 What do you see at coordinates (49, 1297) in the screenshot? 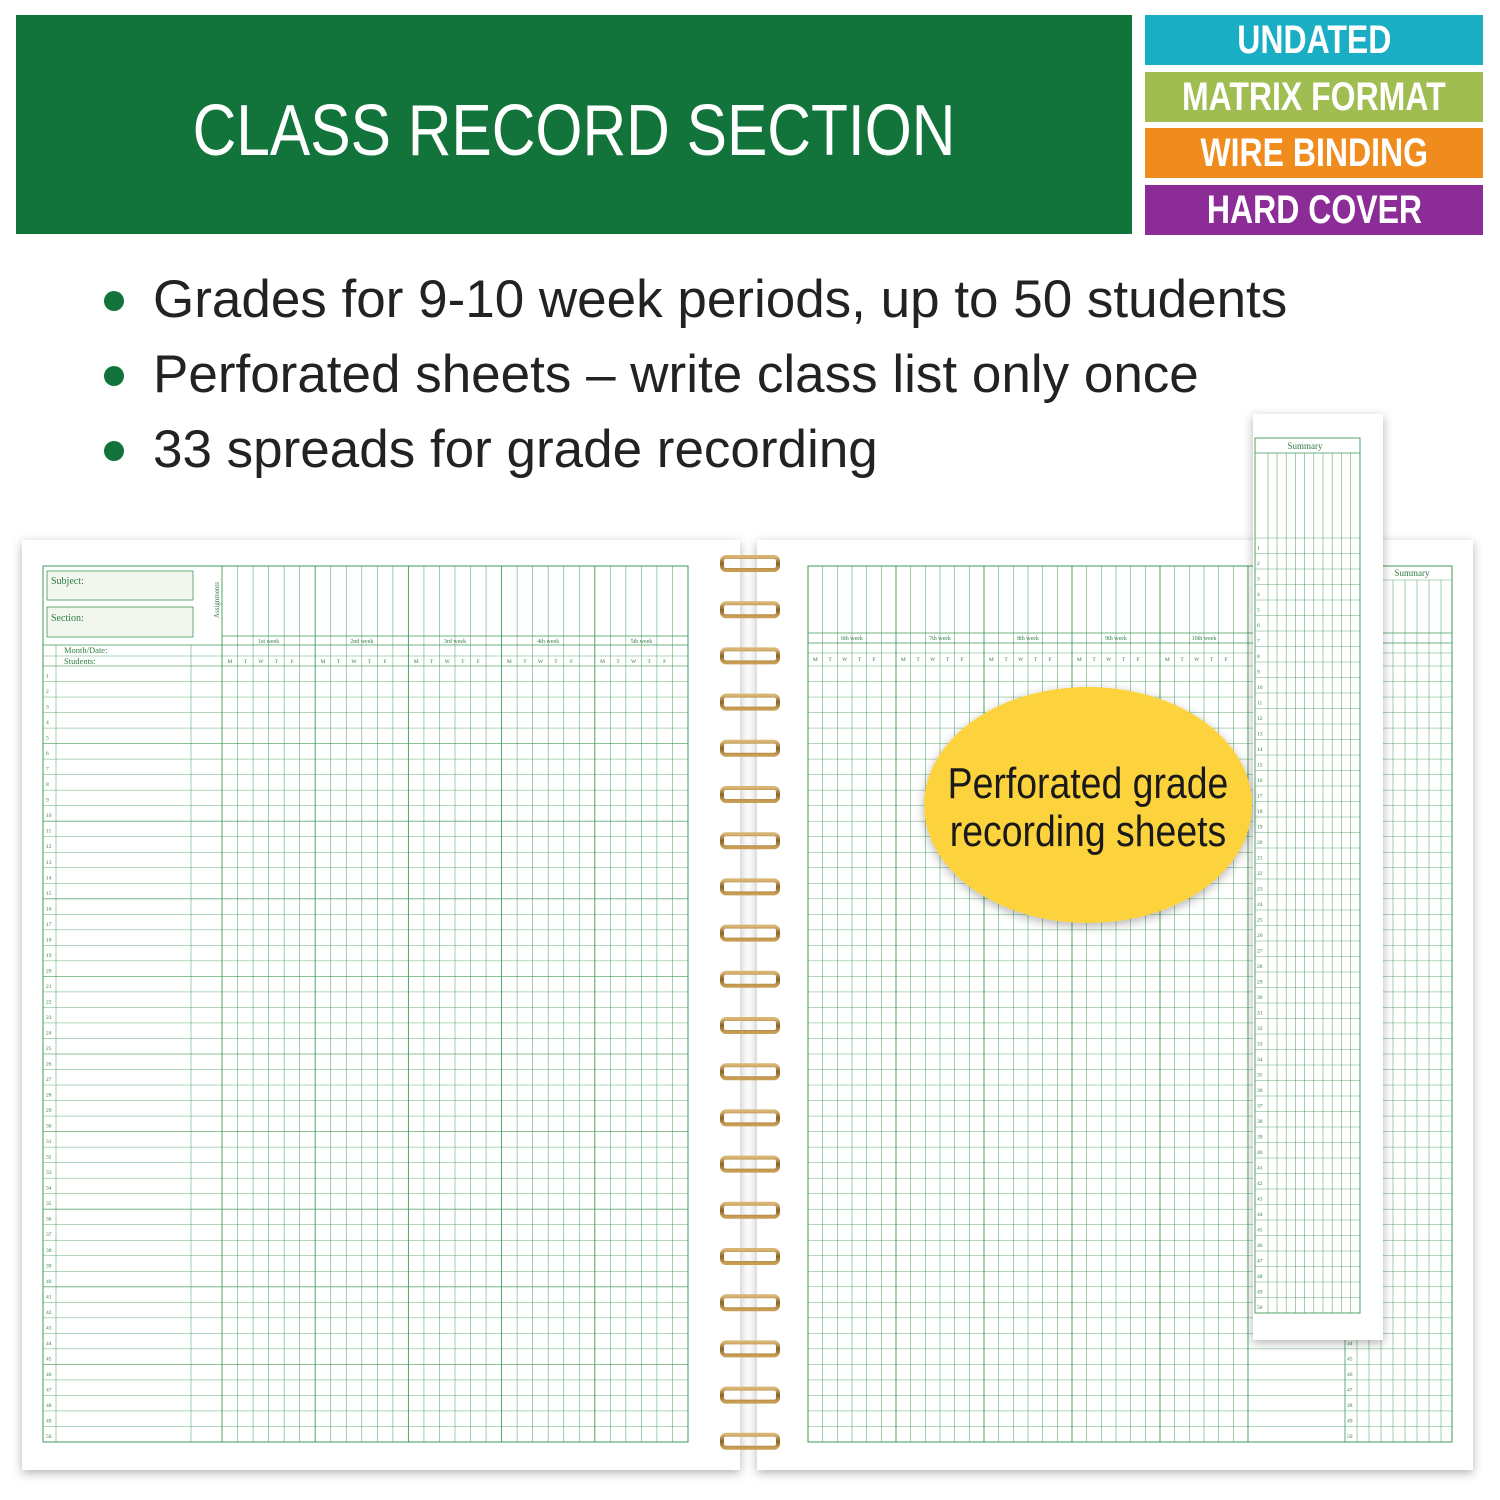
I see `student-number: 41` at bounding box center [49, 1297].